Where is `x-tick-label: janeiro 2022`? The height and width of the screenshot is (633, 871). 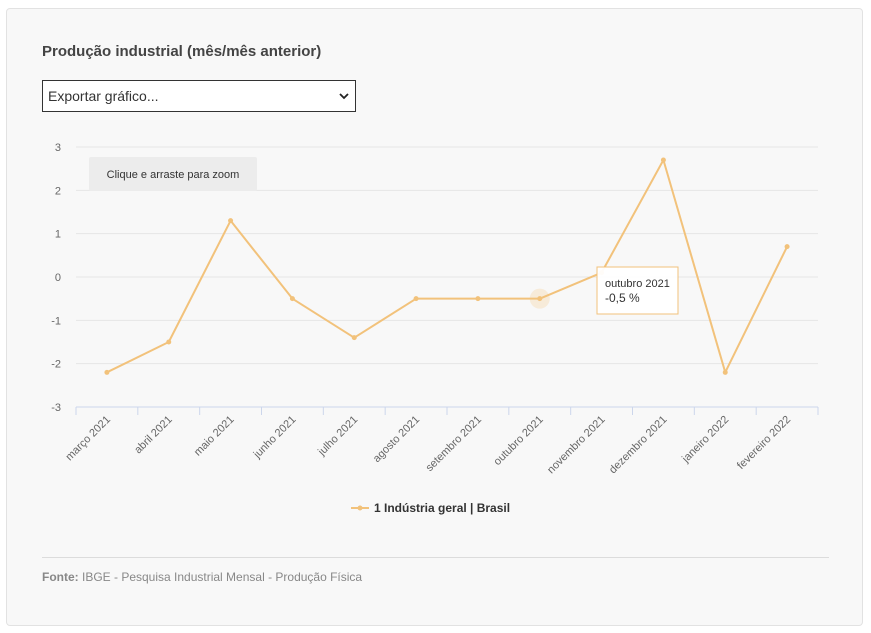 x-tick-label: janeiro 2022 is located at coordinates (705, 440).